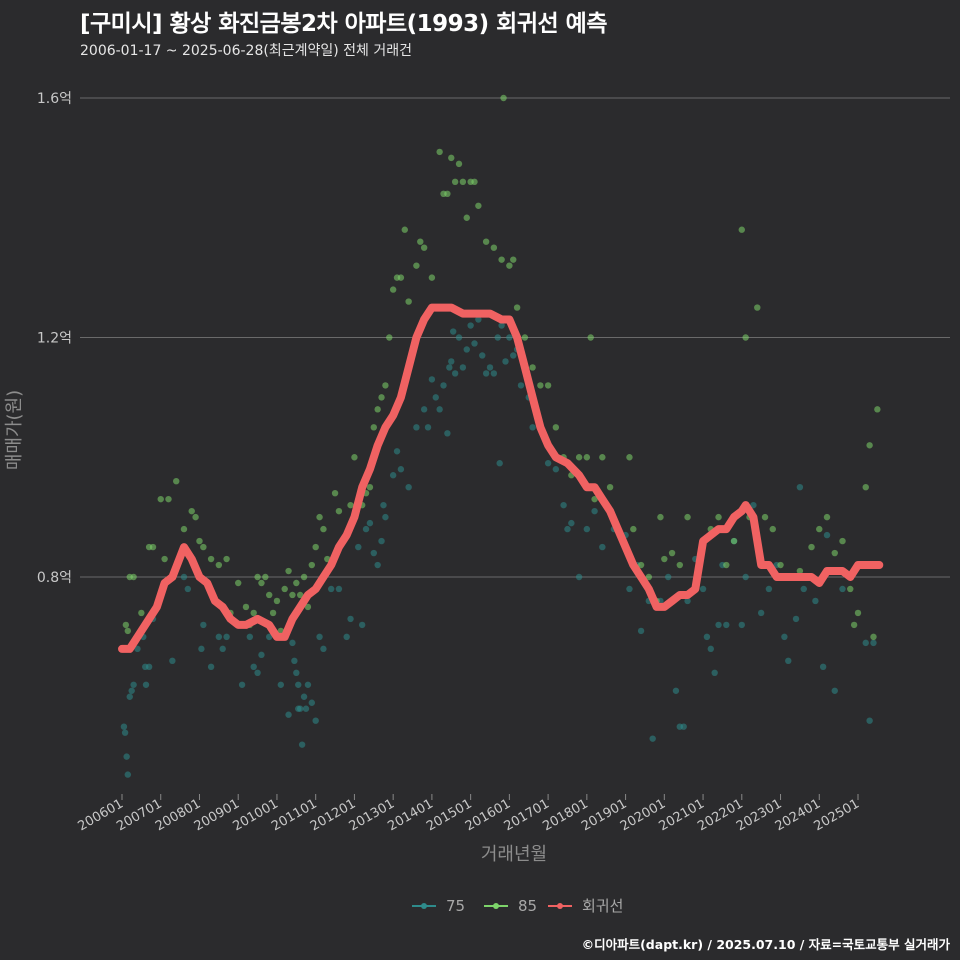 The image size is (960, 960). What do you see at coordinates (14, 430) in the screenshot?
I see `y-axis-title: 매매가(원)` at bounding box center [14, 430].